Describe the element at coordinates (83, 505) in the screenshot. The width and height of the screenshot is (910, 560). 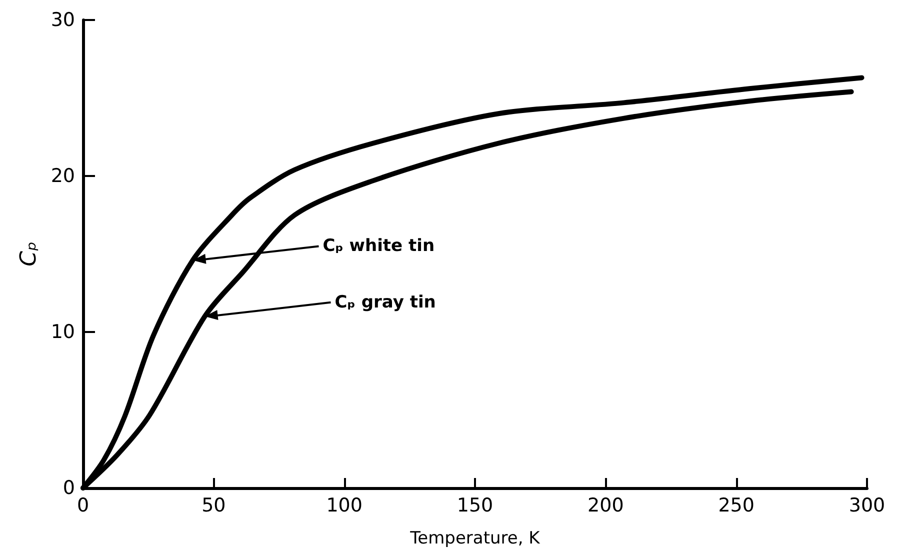
I see `x-tick-label: 0` at that location.